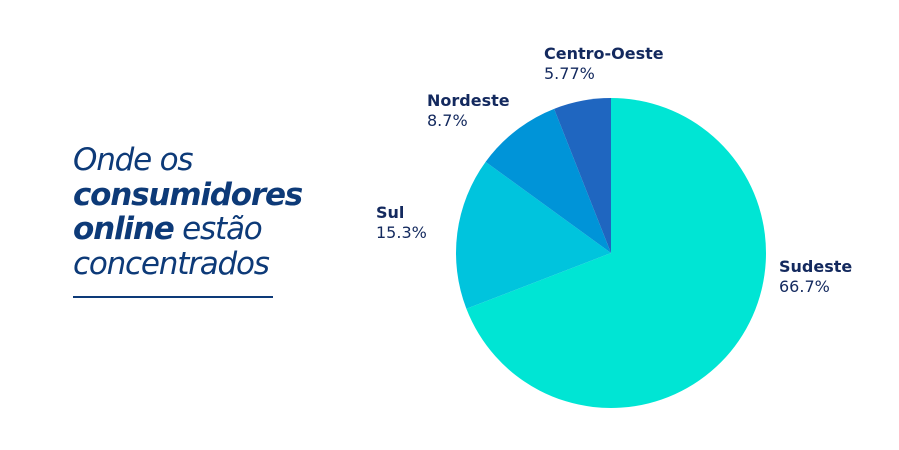  I want to click on heading-line-1: Onde os, so click(133, 160).